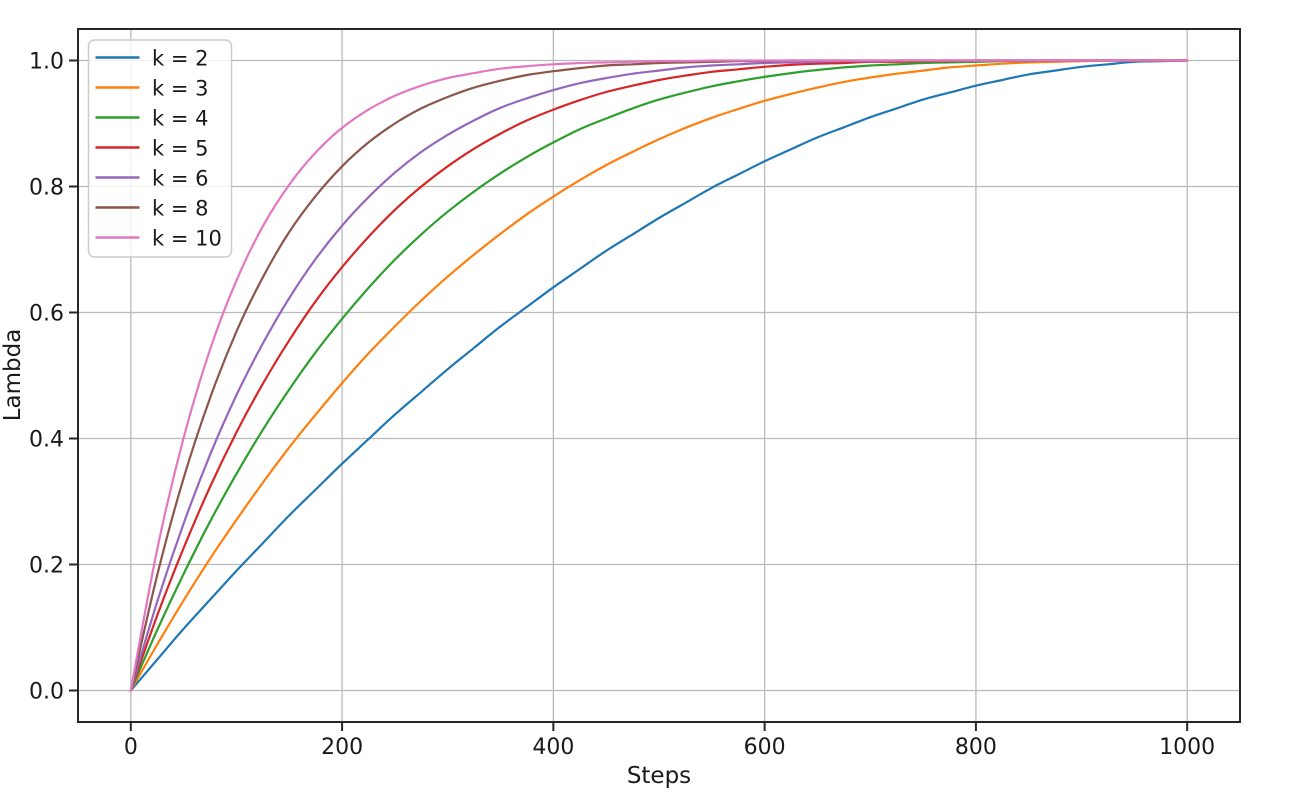 The width and height of the screenshot is (1300, 793). Describe the element at coordinates (180, 179) in the screenshot. I see `legend-label: k = 6` at that location.